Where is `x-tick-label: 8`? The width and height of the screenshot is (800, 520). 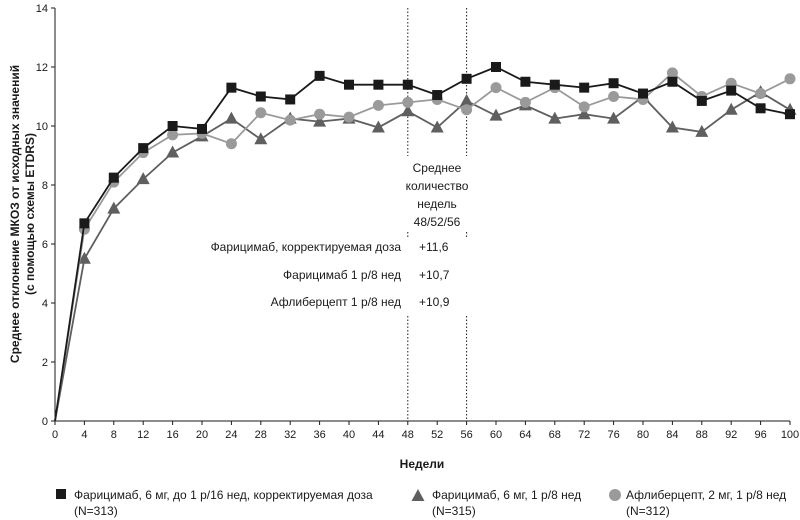
x-tick-label: 8 is located at coordinates (114, 435).